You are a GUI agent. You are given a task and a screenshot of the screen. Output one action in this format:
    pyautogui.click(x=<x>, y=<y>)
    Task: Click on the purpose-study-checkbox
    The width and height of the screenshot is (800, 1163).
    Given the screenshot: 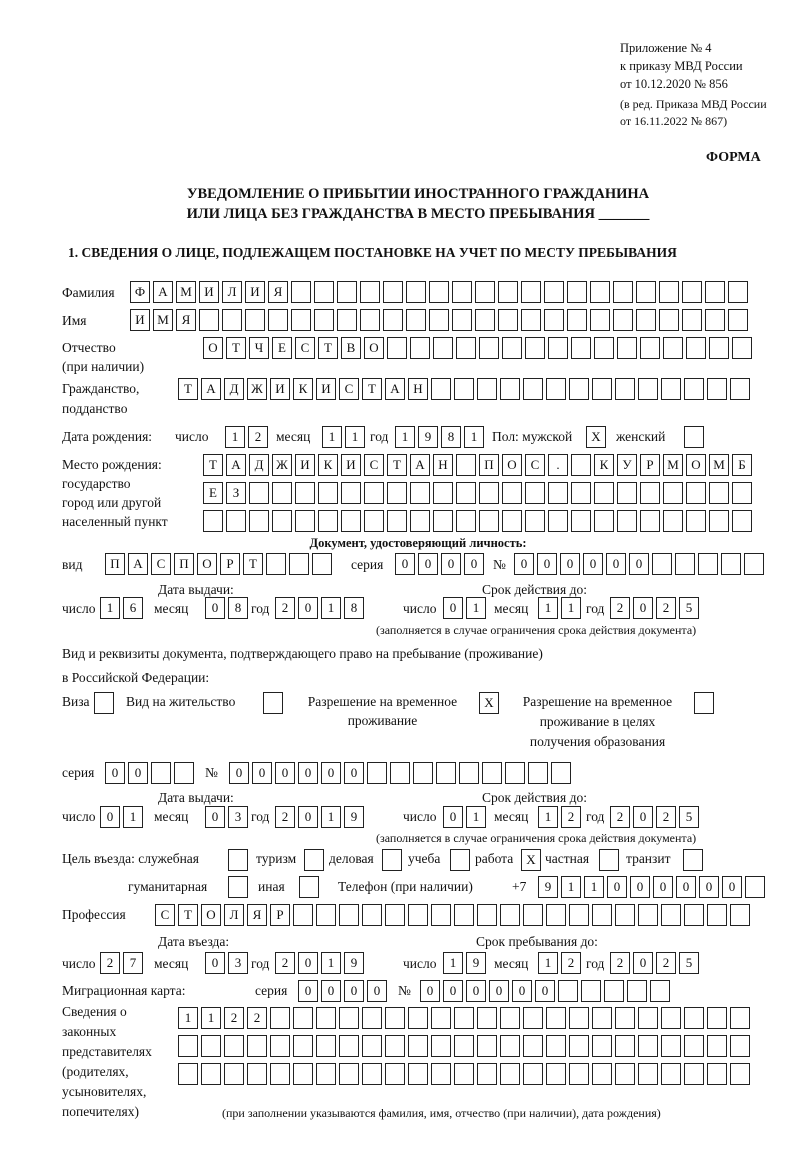 What is the action you would take?
    pyautogui.click(x=460, y=860)
    